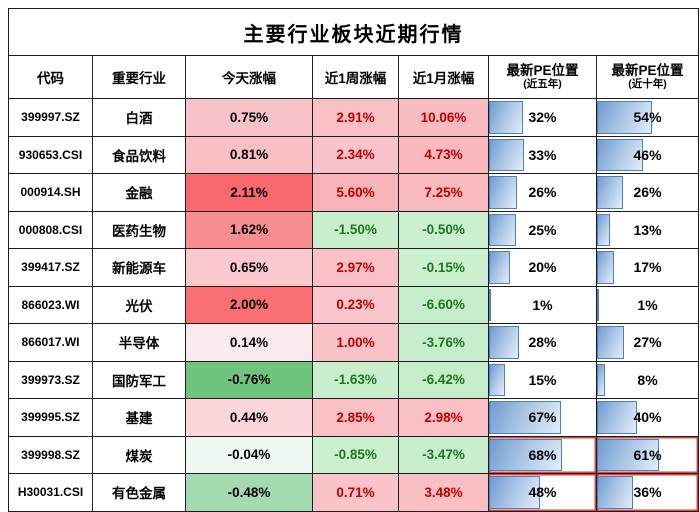  What do you see at coordinates (647, 267) in the screenshot?
I see `pe-value: 17%` at bounding box center [647, 267].